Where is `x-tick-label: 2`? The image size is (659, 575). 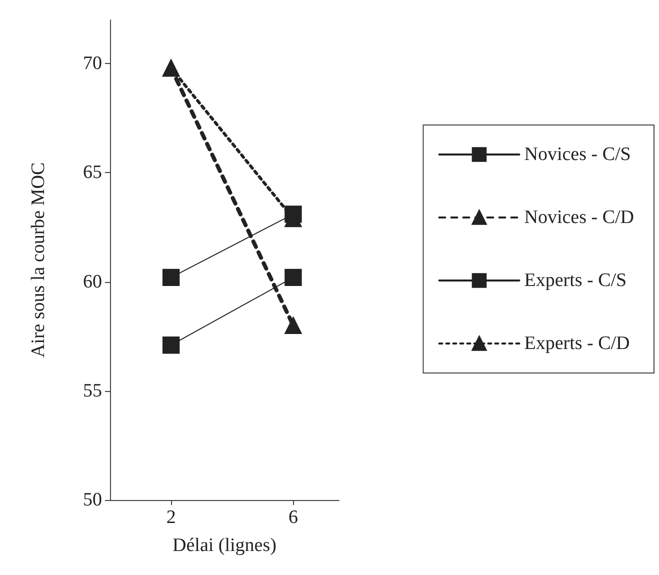
x-tick-label: 2 is located at coordinates (171, 517).